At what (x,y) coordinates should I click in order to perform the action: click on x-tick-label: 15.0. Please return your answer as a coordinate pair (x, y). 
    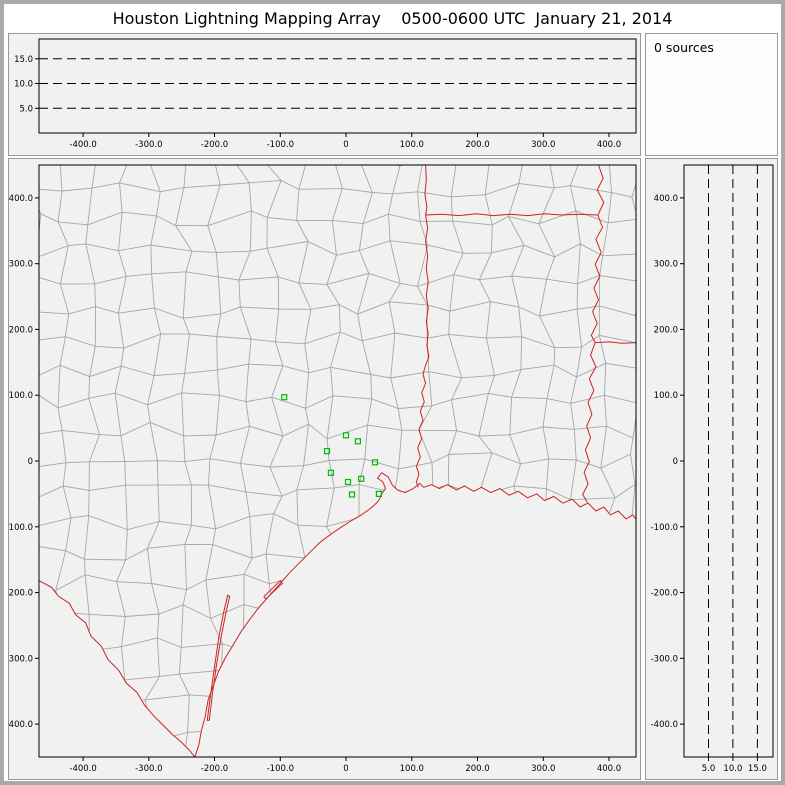
    Looking at the image, I should click on (757, 769).